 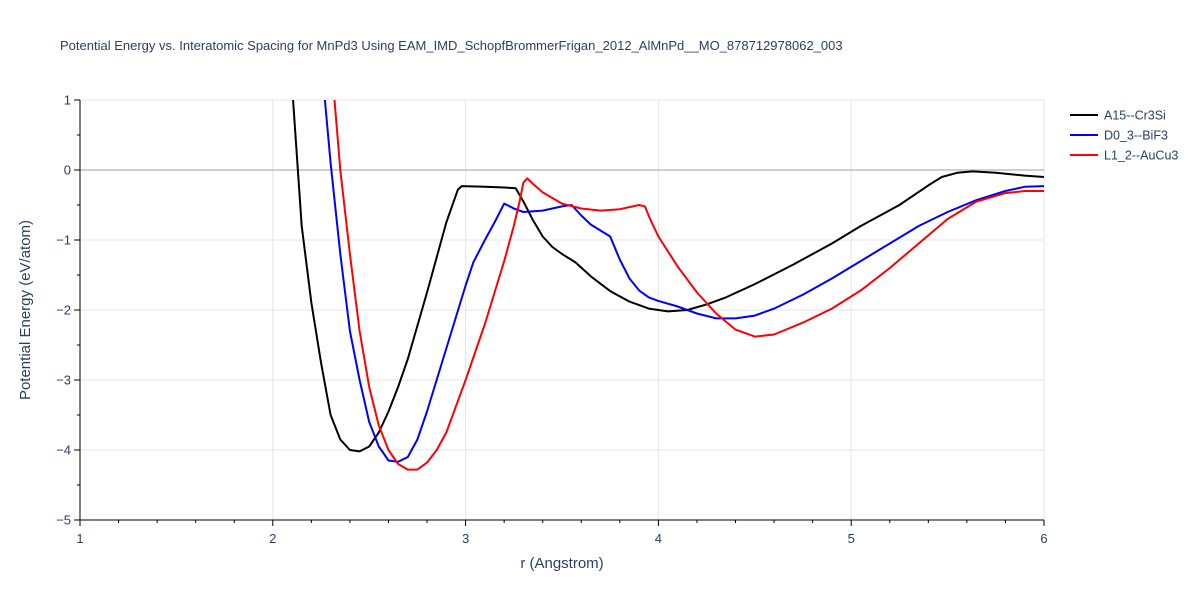 What do you see at coordinates (561, 563) in the screenshot?
I see `x-axis-label: r (Angstrom)` at bounding box center [561, 563].